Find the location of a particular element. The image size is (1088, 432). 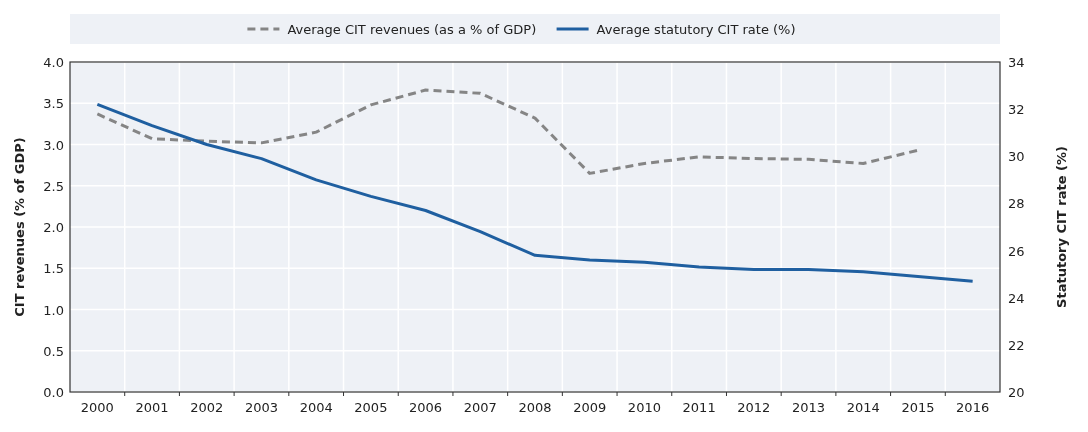

y-tick-label: 0.5 is located at coordinates (53, 351).